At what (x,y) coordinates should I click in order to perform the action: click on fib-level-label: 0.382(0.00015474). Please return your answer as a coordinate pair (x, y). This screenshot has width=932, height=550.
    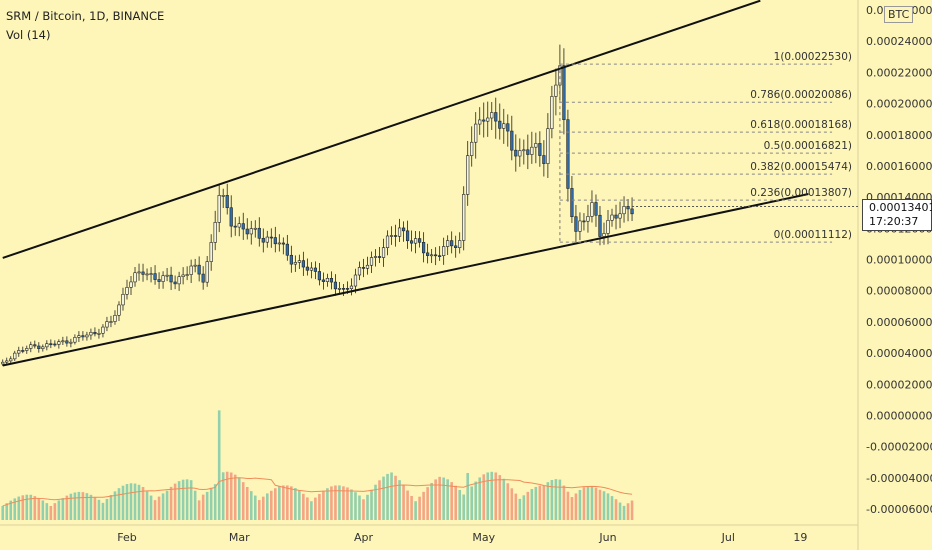
    Looking at the image, I should click on (801, 167).